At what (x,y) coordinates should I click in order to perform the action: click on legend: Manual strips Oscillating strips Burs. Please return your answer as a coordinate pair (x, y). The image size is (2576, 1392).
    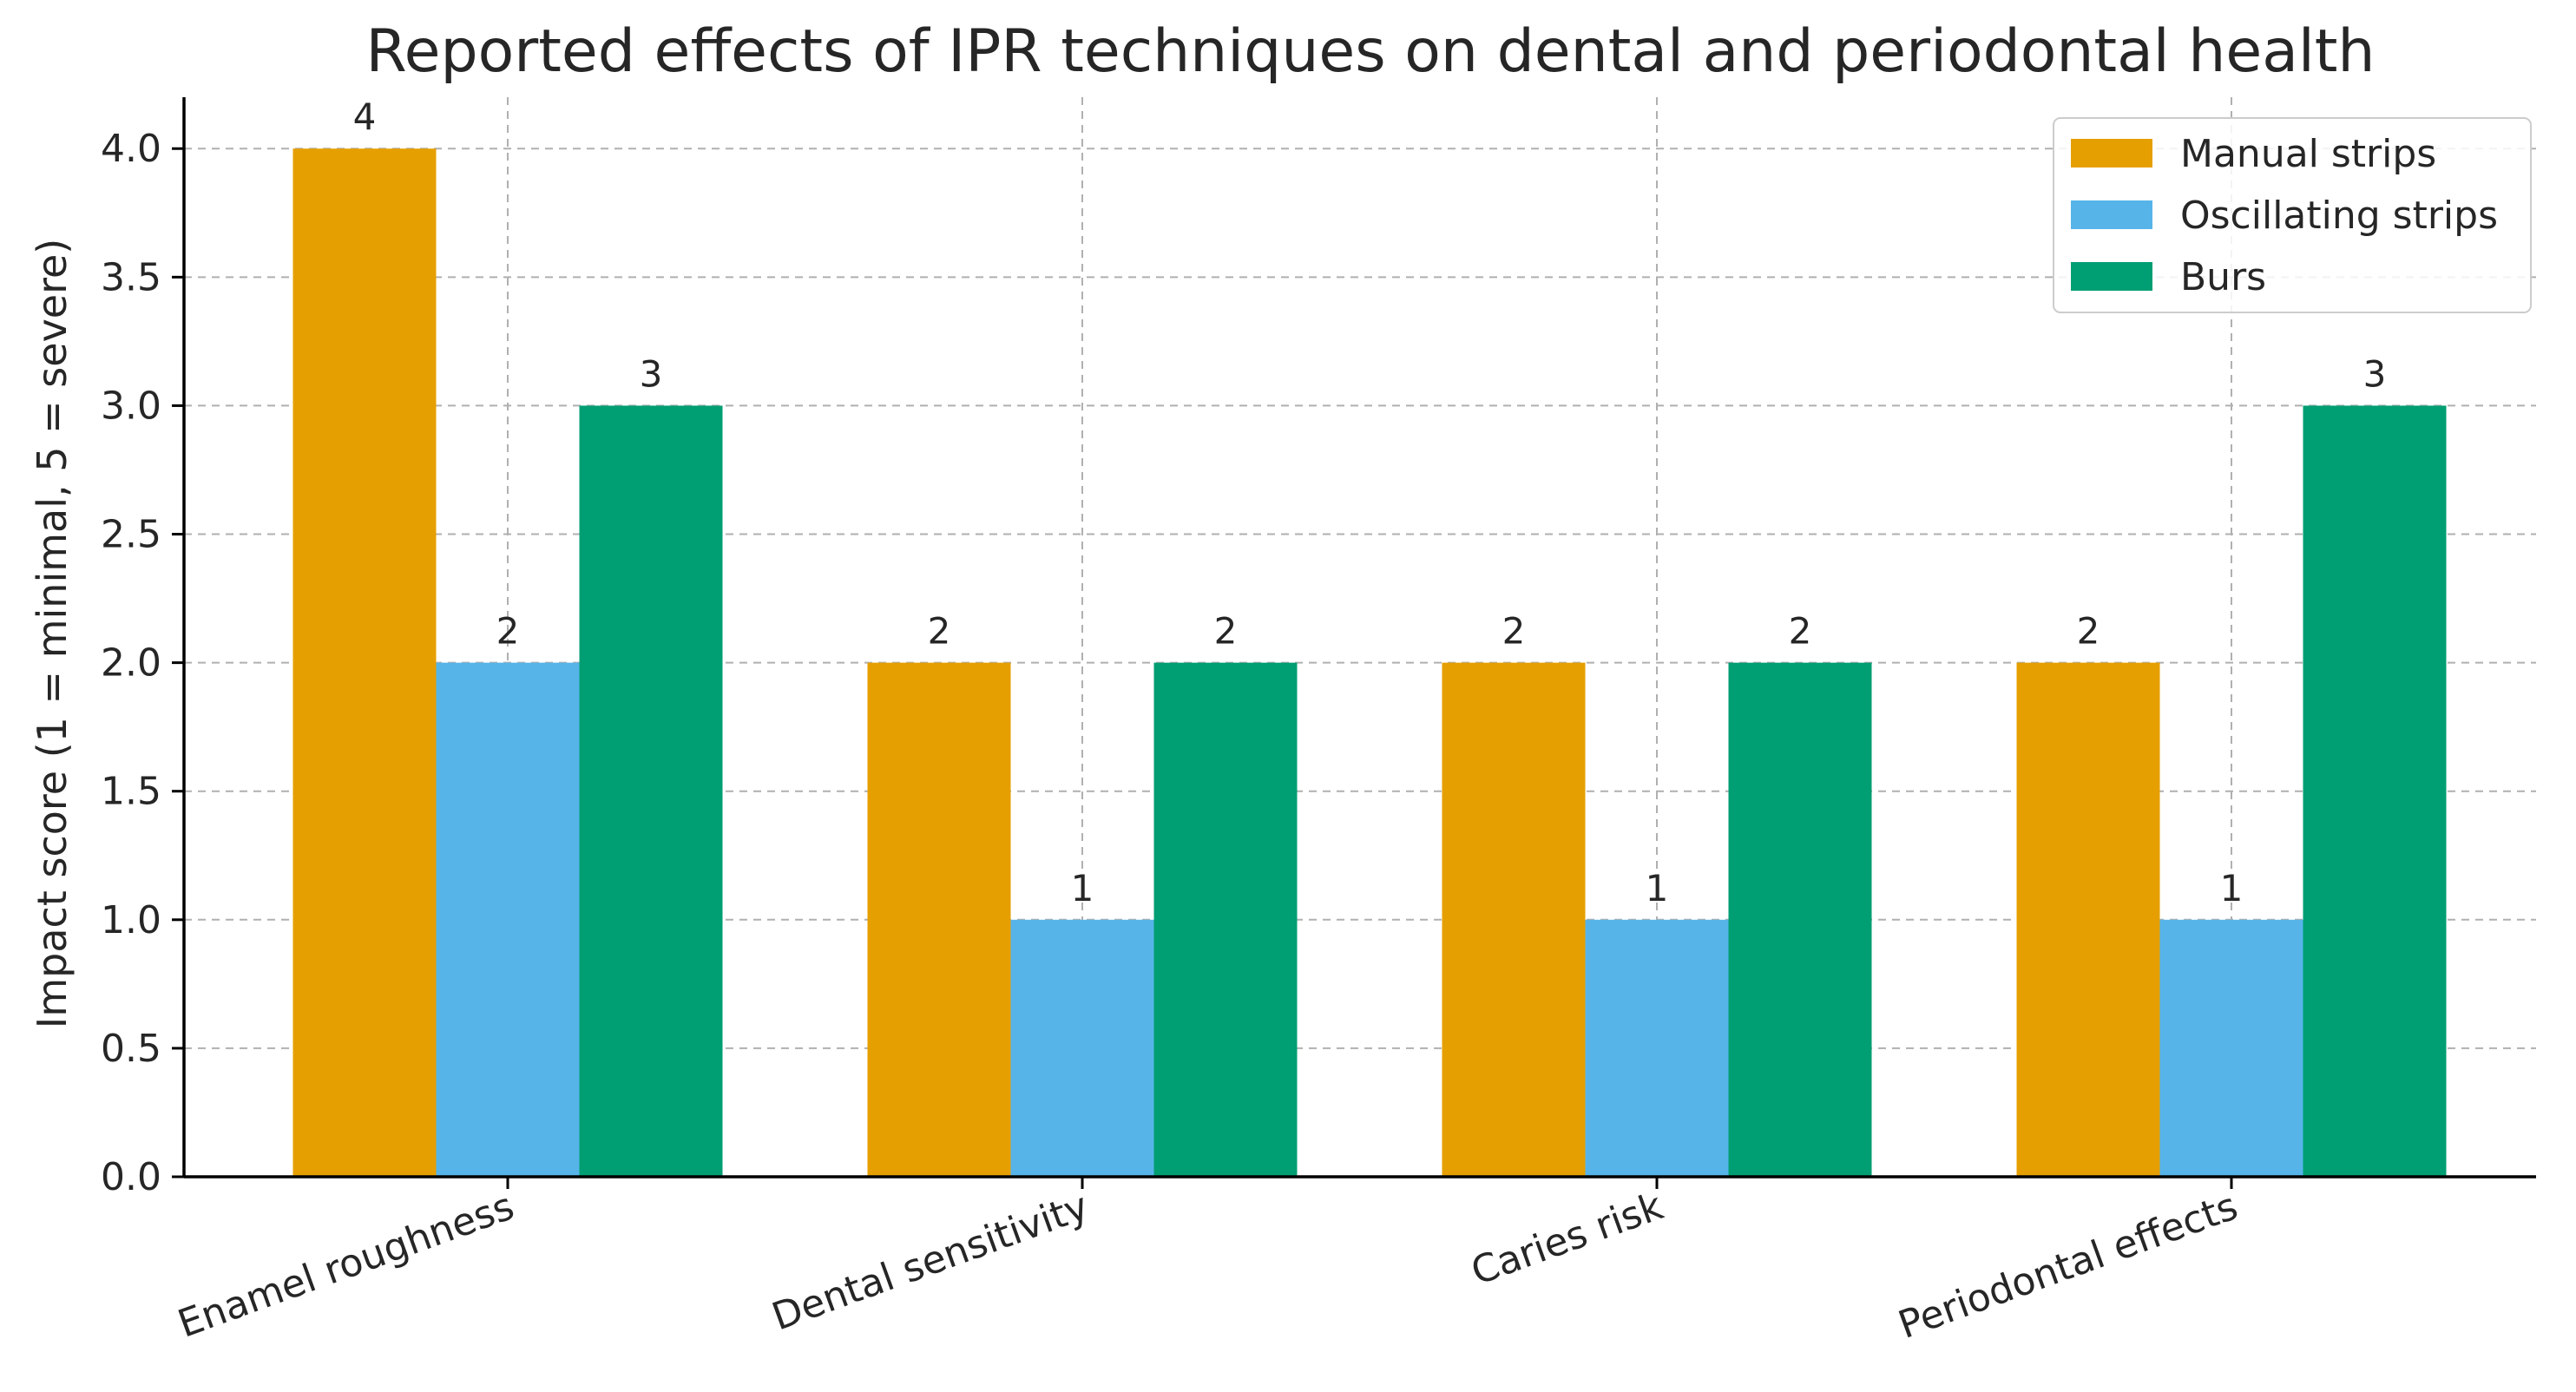
    Looking at the image, I should click on (2292, 215).